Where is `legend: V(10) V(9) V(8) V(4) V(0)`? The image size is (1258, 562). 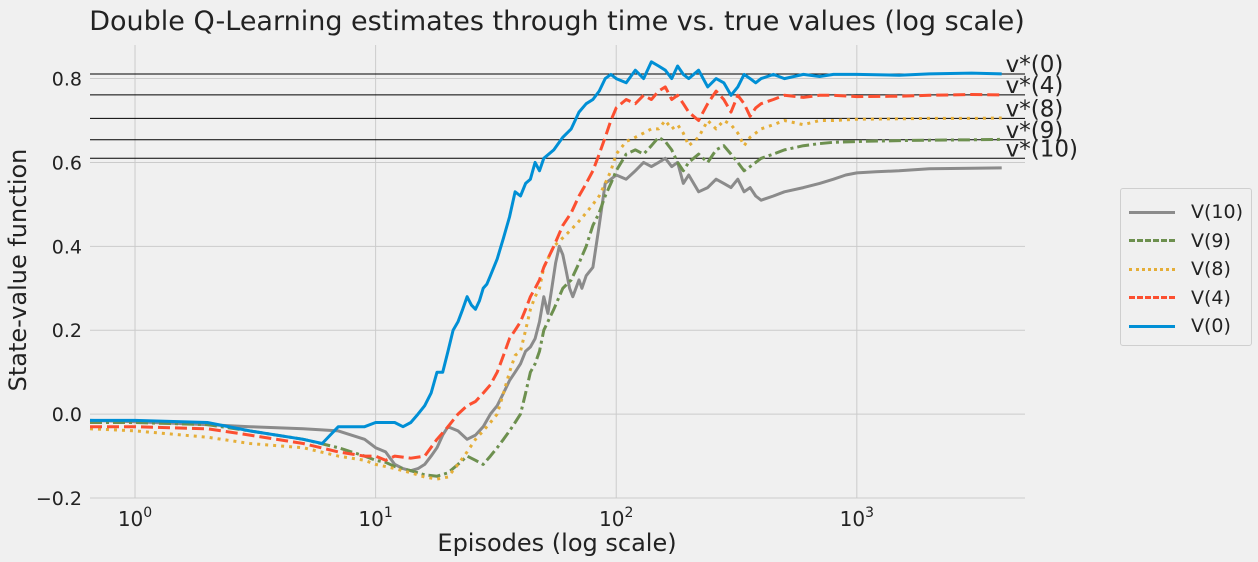
legend: V(10) V(9) V(8) V(4) V(0) is located at coordinates (1186, 267).